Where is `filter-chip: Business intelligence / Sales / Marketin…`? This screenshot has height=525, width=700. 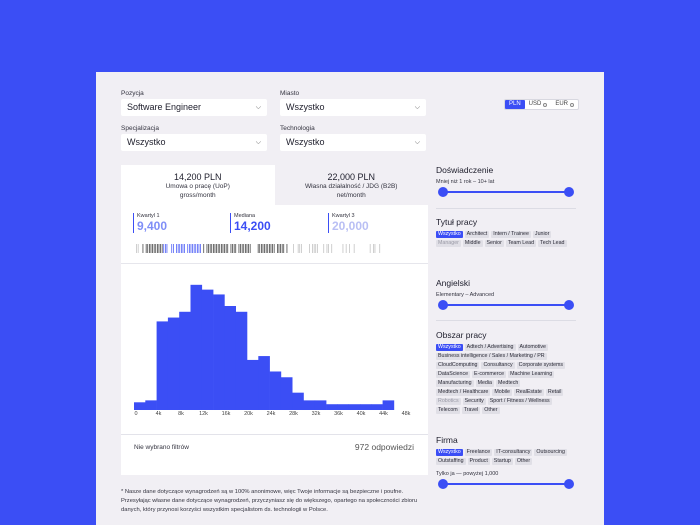
filter-chip: Business intelligence / Sales / Marketin… is located at coordinates (491, 356).